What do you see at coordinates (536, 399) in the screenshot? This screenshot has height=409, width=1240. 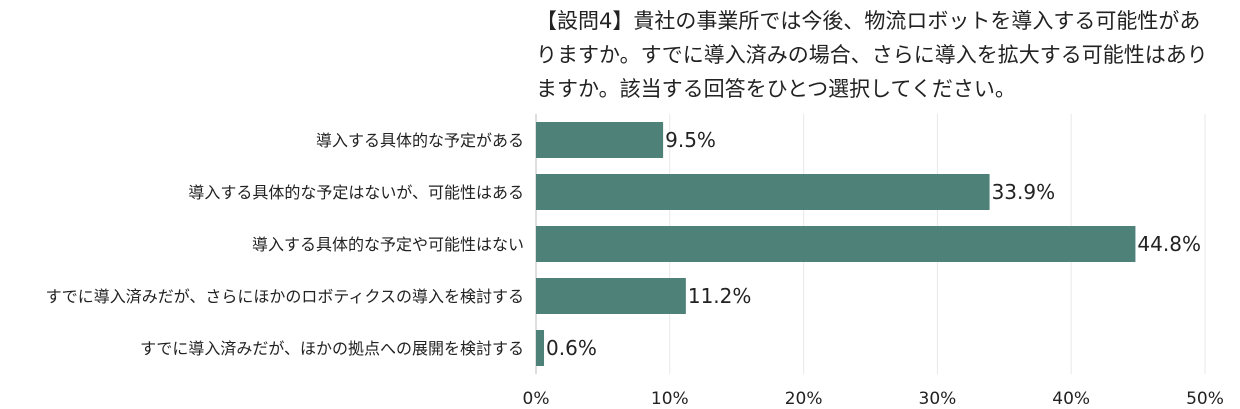 I see `x-tick-label: 0%` at bounding box center [536, 399].